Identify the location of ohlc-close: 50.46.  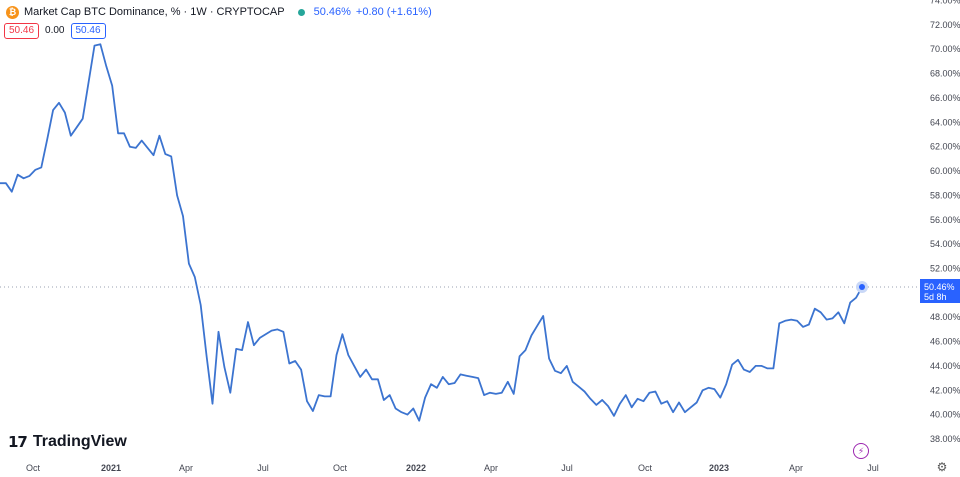
(88, 31).